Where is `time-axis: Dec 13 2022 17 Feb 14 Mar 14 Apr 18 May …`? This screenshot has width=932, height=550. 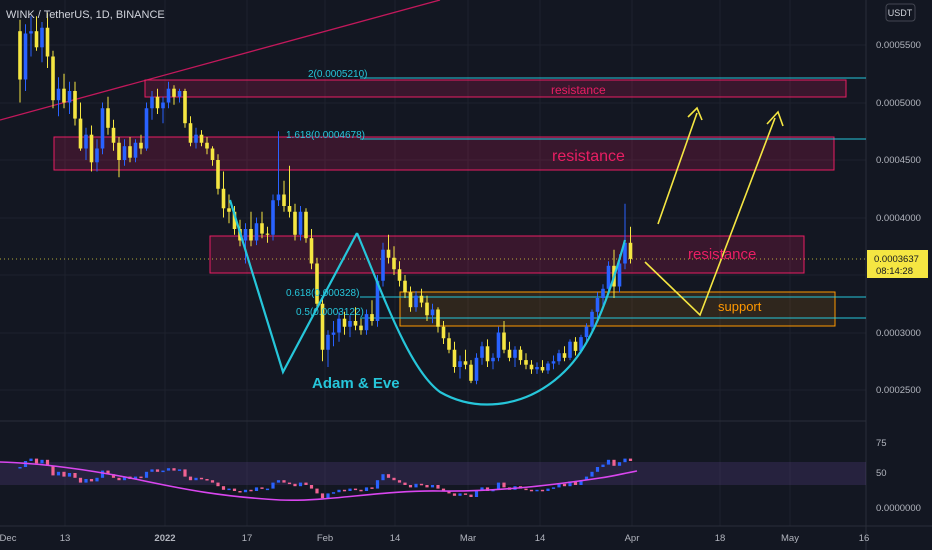 time-axis: Dec 13 2022 17 Feb 14 Mar 14 Apr 18 May … is located at coordinates (434, 538).